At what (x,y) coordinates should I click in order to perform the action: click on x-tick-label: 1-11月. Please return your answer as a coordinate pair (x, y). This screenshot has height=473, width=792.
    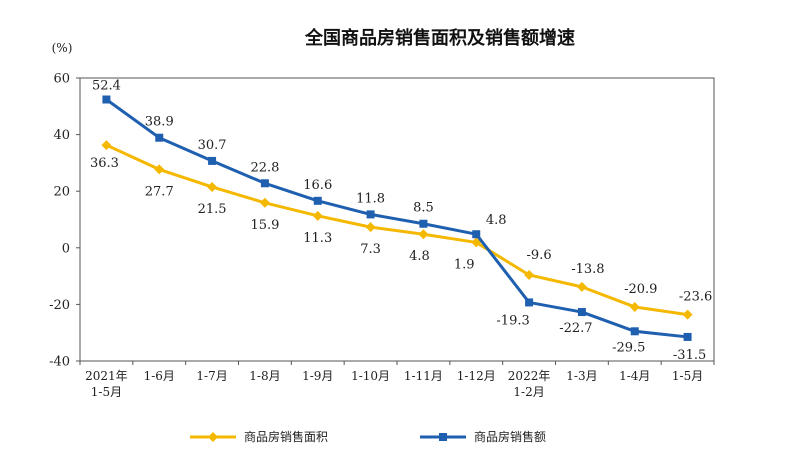
    Looking at the image, I should click on (423, 376).